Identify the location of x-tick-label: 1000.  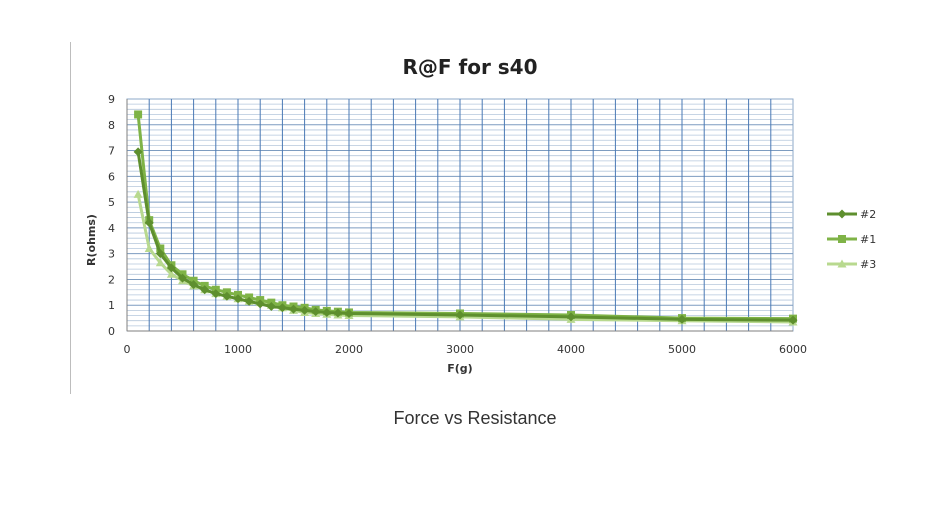
(238, 349).